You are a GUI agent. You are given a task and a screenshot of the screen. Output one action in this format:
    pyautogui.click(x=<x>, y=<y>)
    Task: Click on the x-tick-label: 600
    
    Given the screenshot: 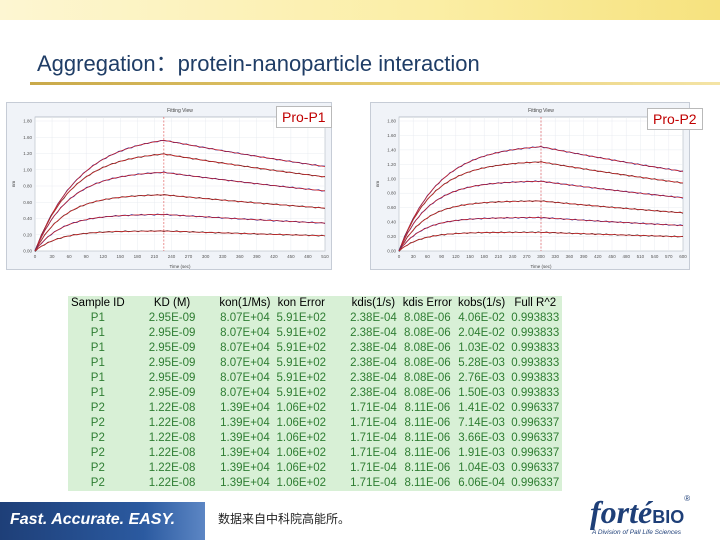 What is the action you would take?
    pyautogui.click(x=683, y=256)
    